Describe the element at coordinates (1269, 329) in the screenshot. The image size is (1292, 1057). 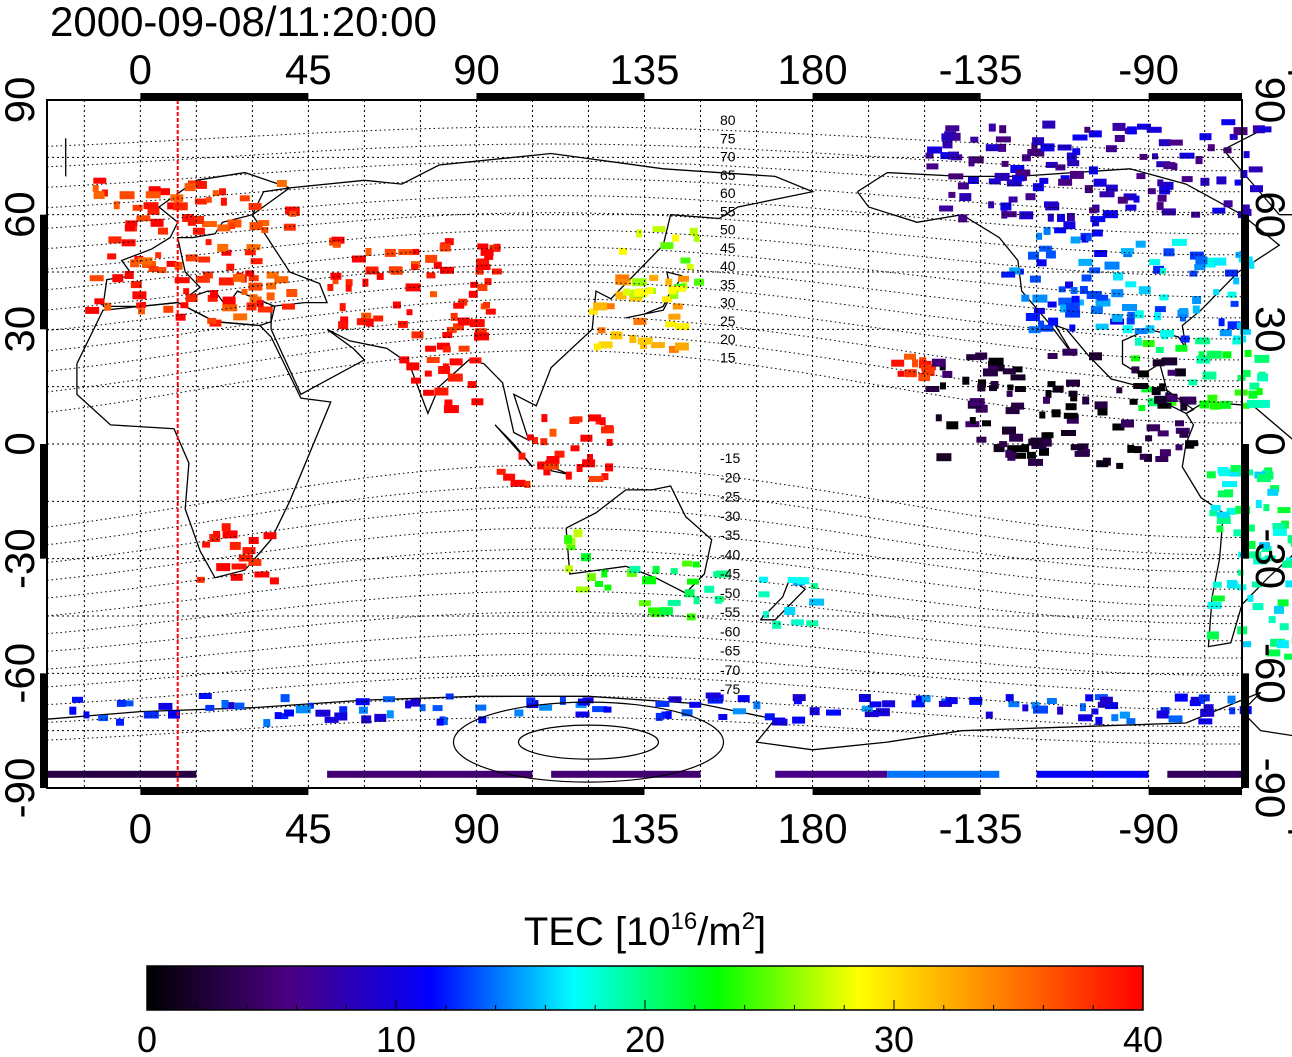
I see `right-latitude-tick-label: 30` at that location.